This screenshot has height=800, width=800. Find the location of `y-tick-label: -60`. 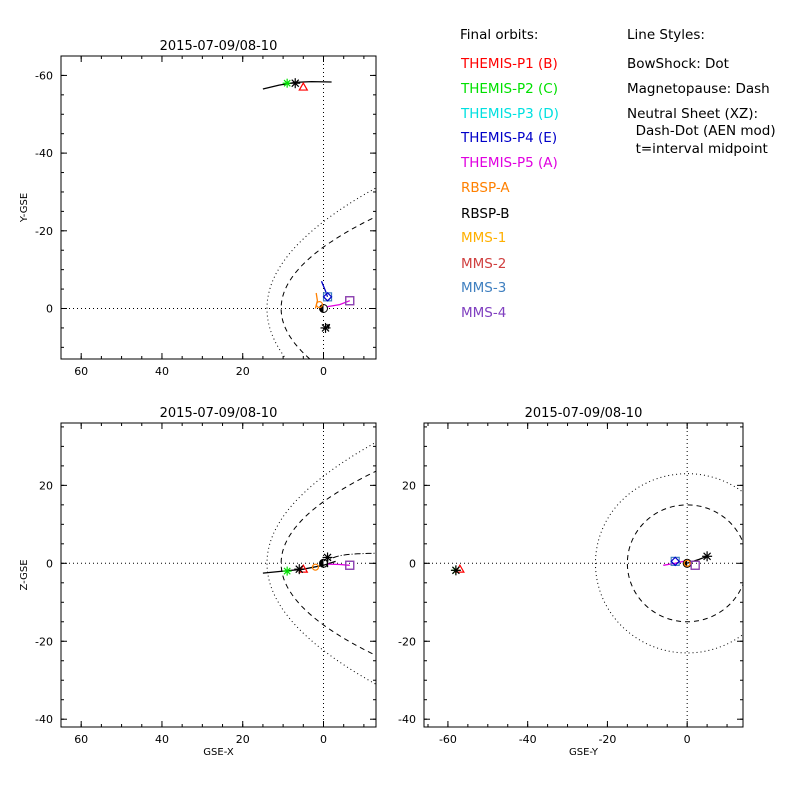

y-tick-label: -60 is located at coordinates (44, 75).